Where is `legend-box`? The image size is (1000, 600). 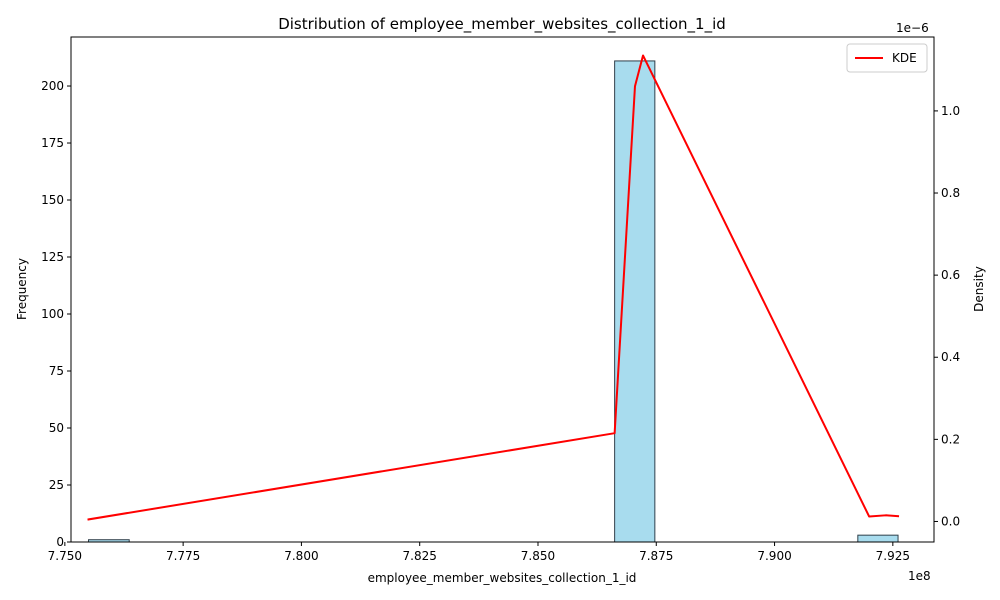 legend-box is located at coordinates (887, 58).